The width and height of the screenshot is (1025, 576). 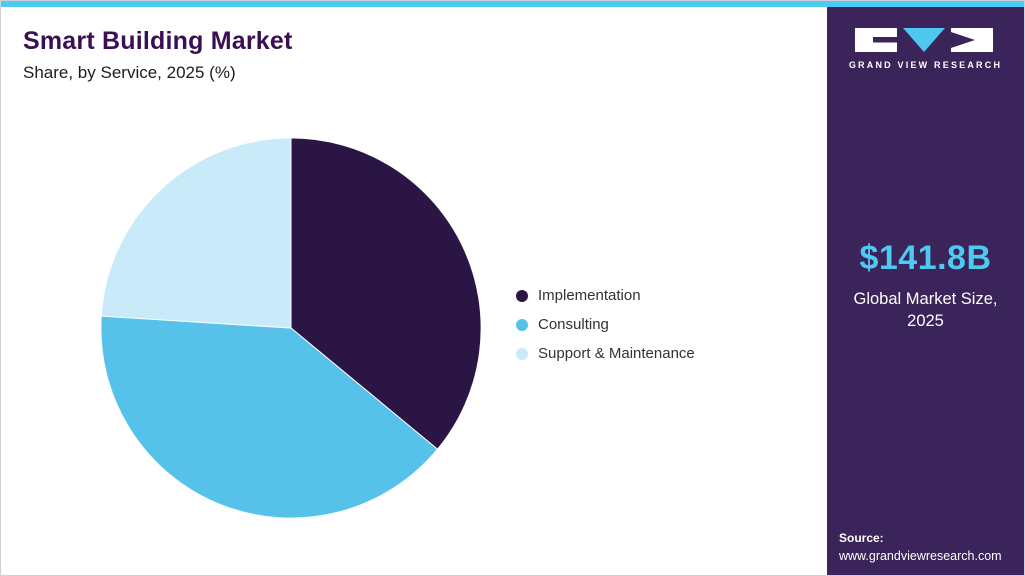 I want to click on source-label: Source:, so click(x=861, y=538).